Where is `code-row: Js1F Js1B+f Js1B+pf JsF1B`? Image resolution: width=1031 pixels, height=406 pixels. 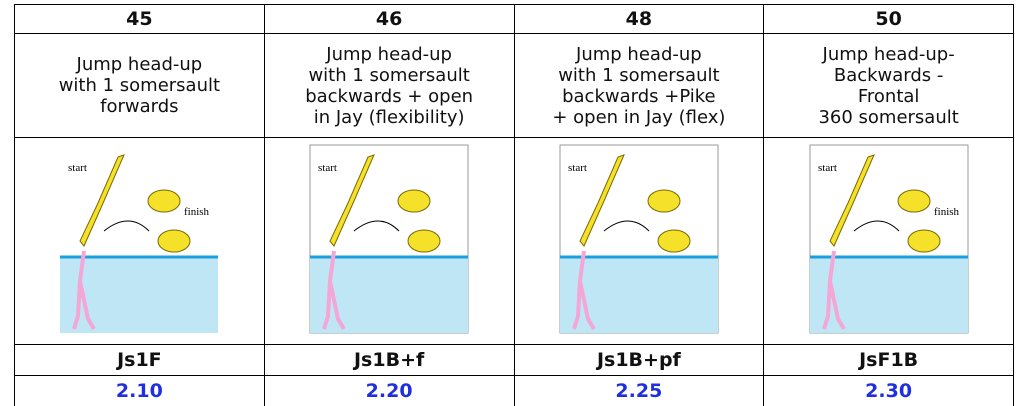
code-row: Js1F Js1B+f Js1B+pf JsF1B is located at coordinates (514, 360).